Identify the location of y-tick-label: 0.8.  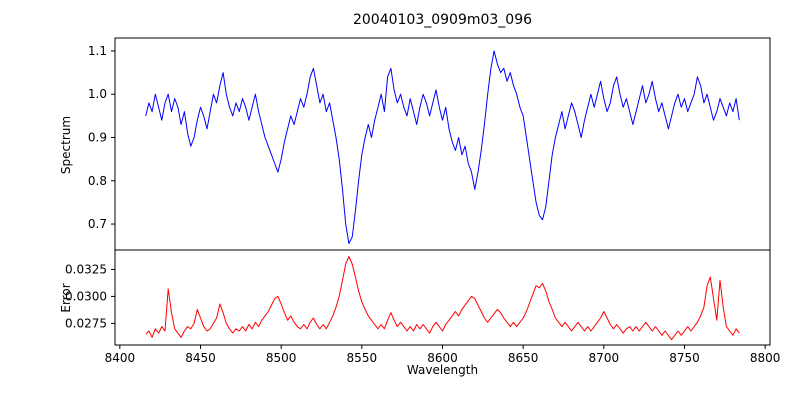
(97, 181).